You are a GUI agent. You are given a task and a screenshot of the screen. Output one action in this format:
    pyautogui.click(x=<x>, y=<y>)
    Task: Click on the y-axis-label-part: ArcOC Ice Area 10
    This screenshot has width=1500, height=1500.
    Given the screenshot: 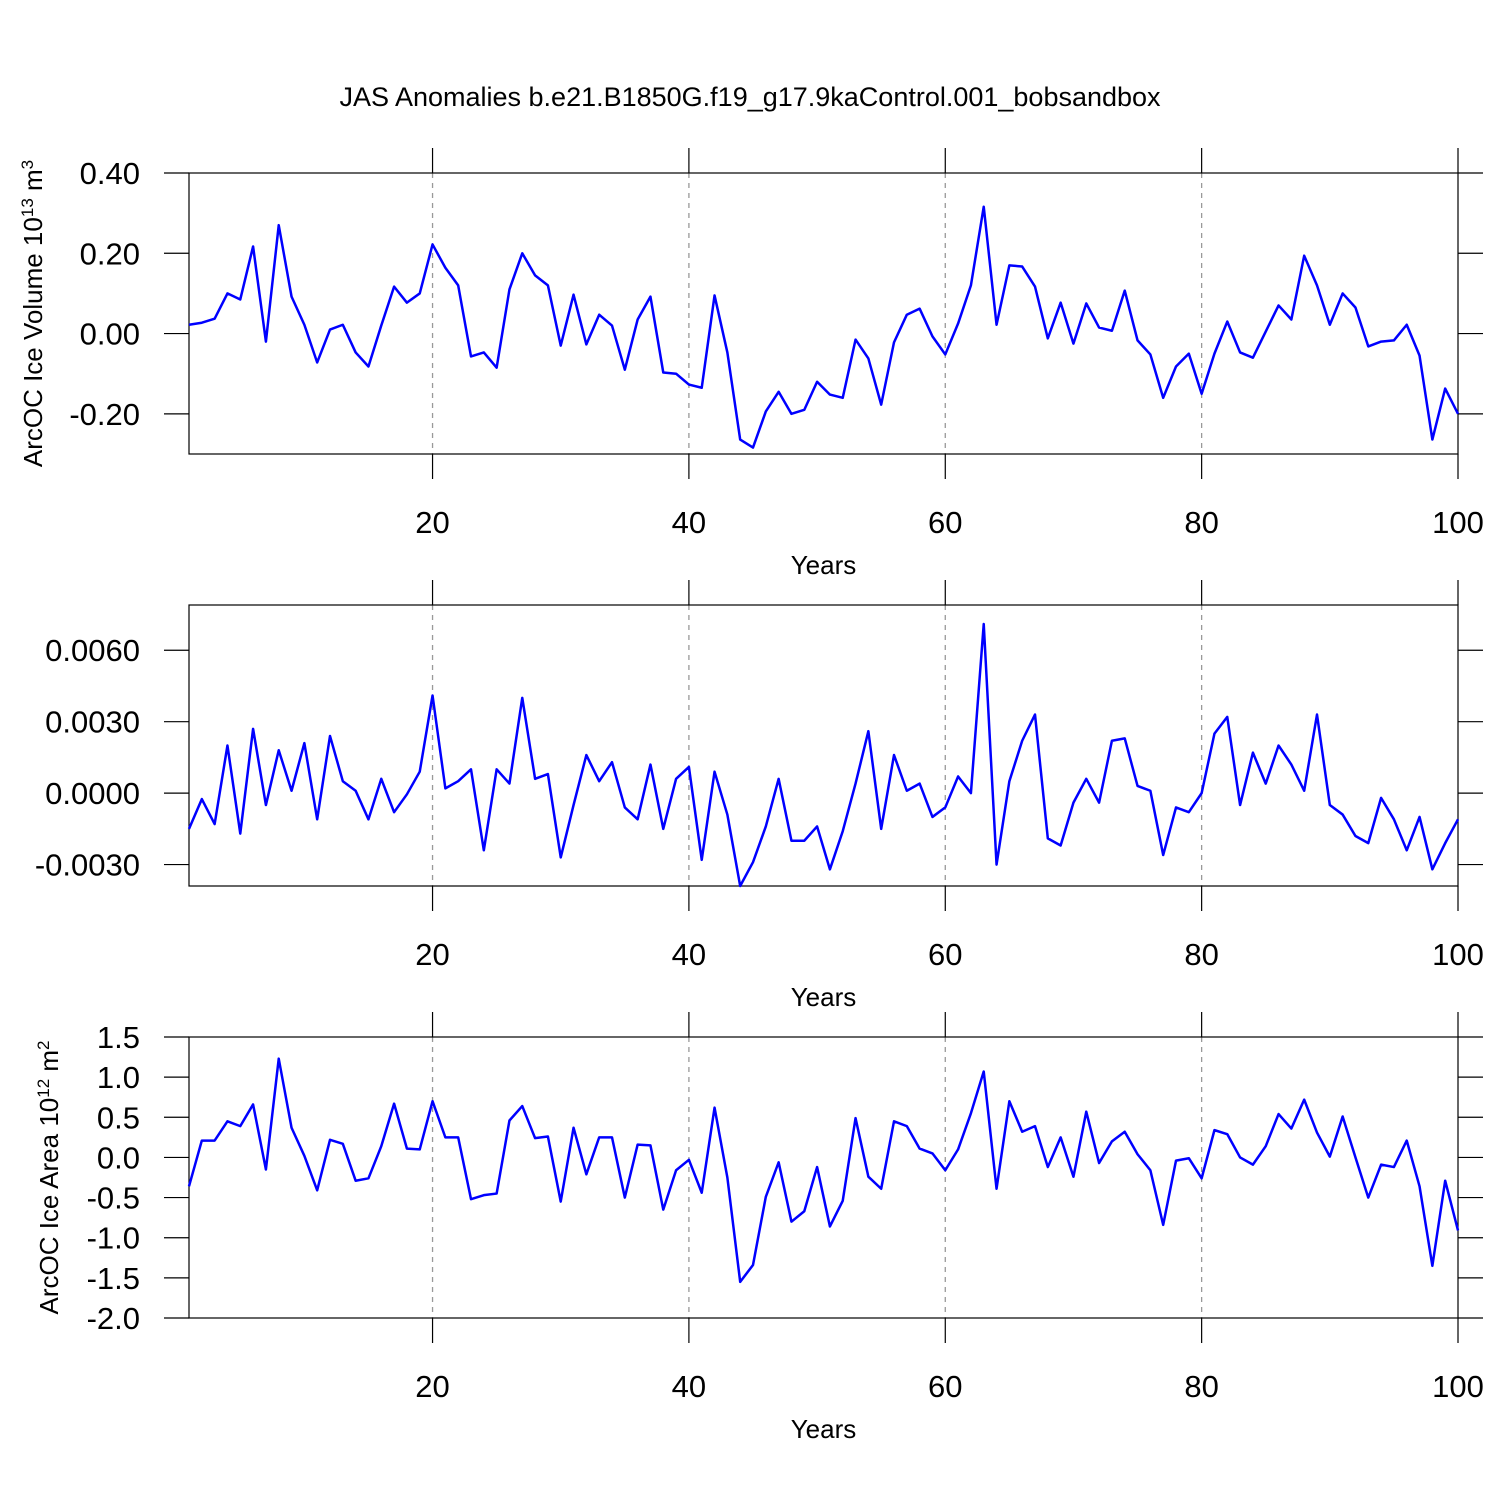 What is the action you would take?
    pyautogui.click(x=49, y=1206)
    